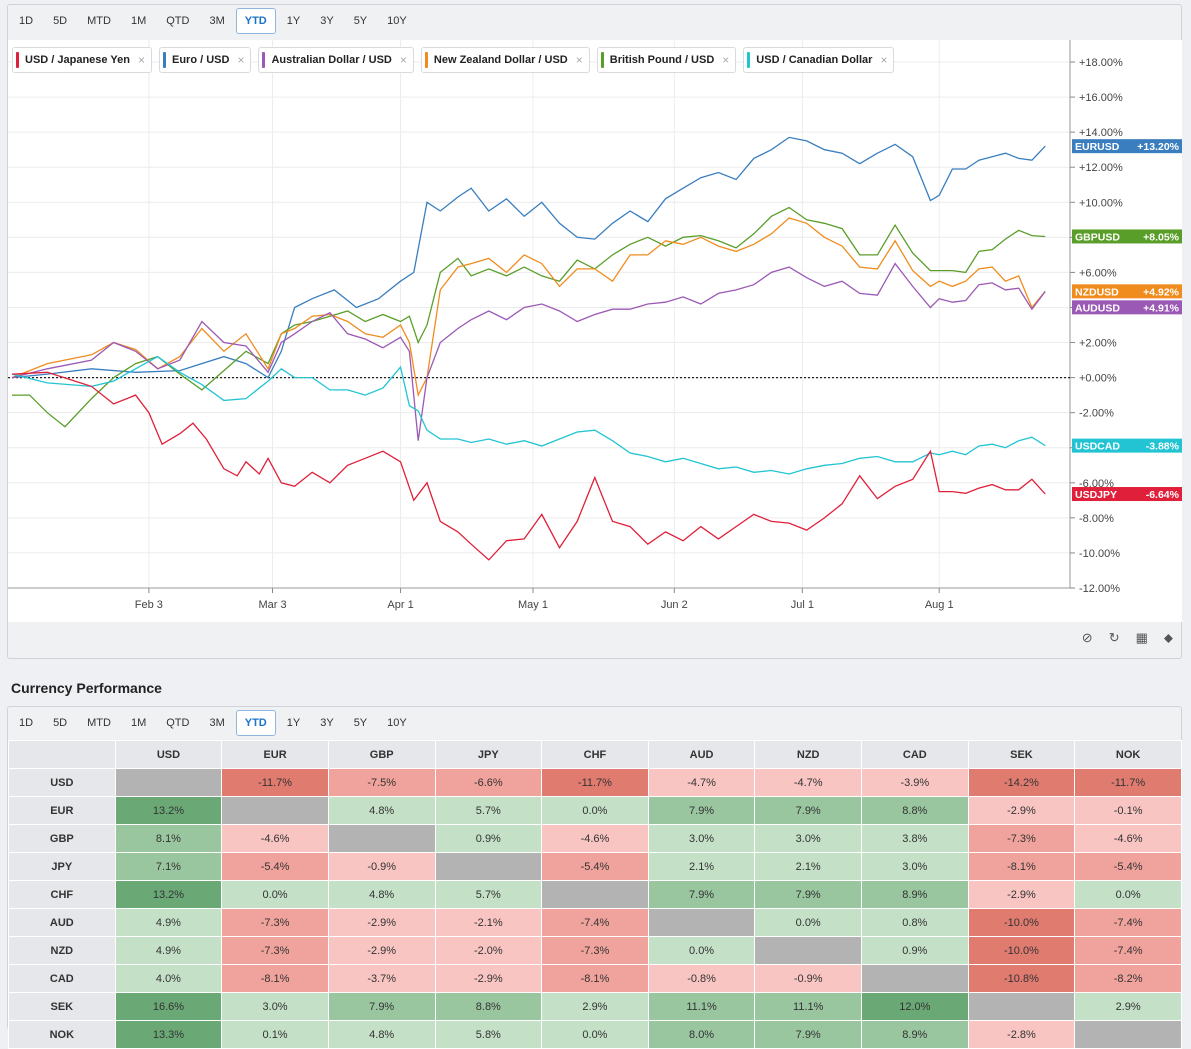 The width and height of the screenshot is (1191, 1049). I want to click on legend-item: British Pound / USD ×, so click(666, 60).